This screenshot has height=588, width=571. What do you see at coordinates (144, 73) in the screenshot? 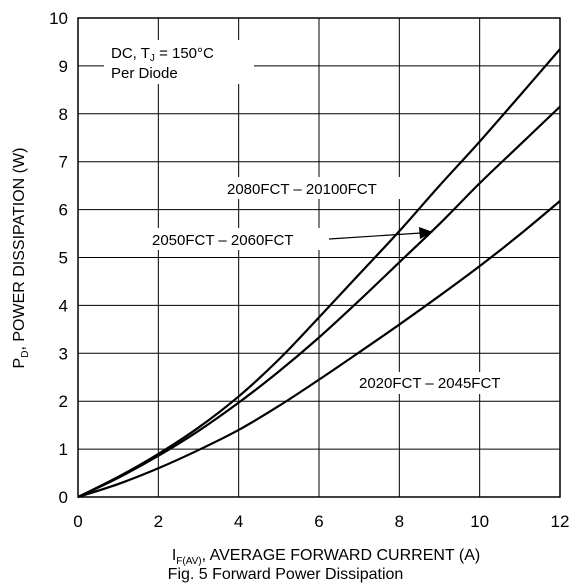
I see `condition-line-2: Per Diode` at bounding box center [144, 73].